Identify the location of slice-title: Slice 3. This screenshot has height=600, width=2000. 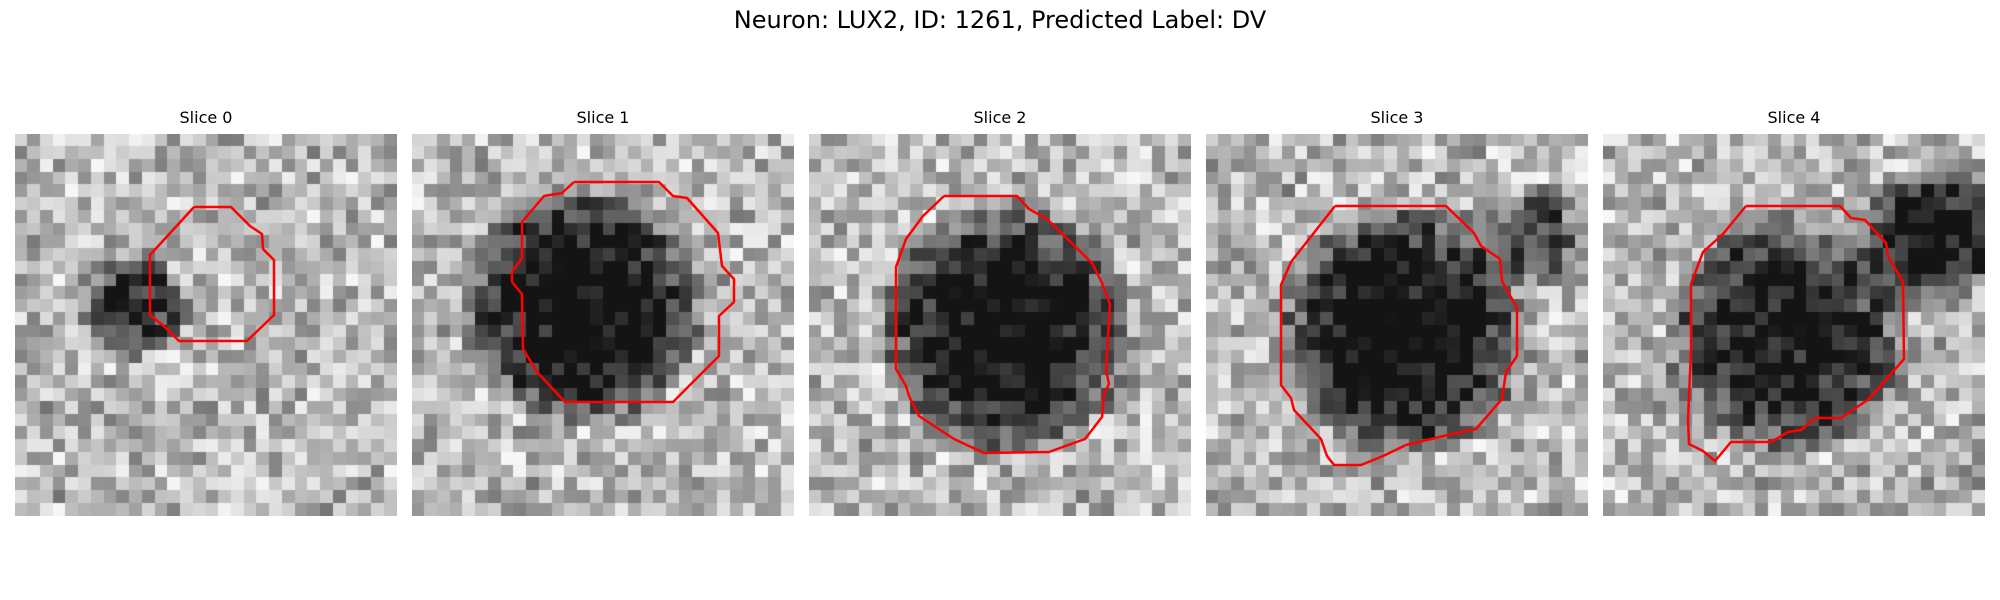
(1397, 117).